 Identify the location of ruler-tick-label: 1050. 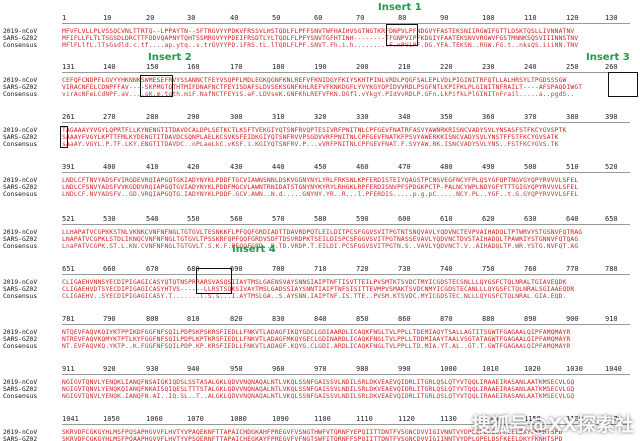
(111, 419).